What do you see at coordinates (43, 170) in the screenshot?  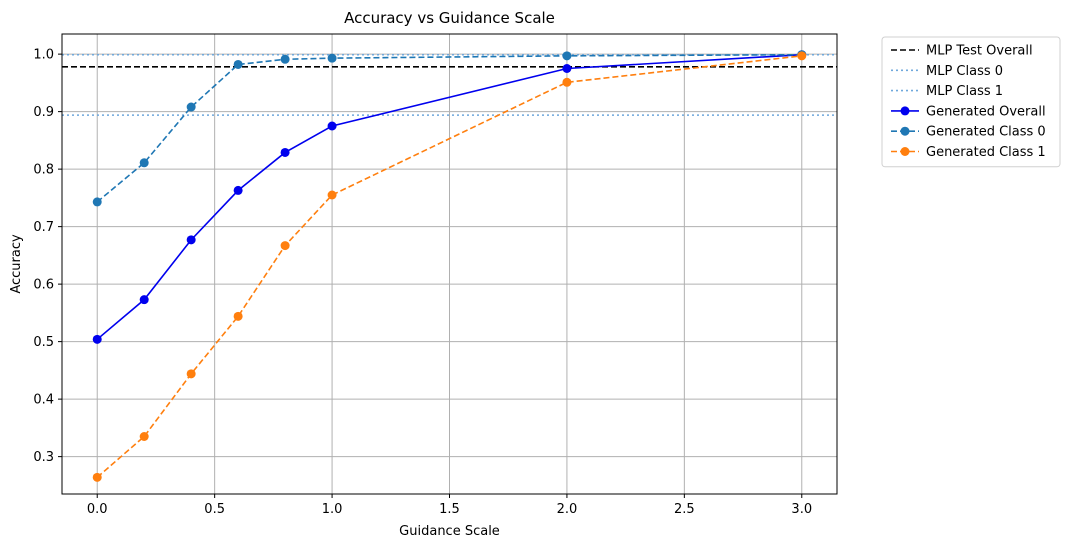 I see `y-tick-label: 0.8` at bounding box center [43, 170].